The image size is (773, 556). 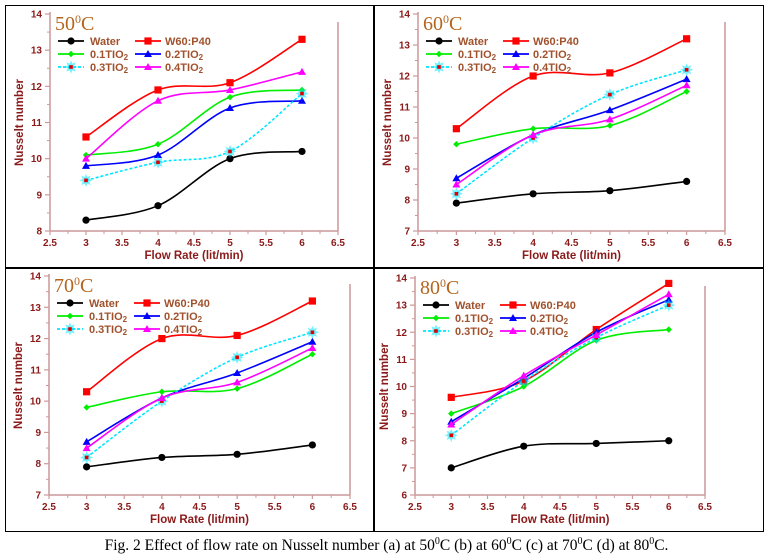 What do you see at coordinates (402, 387) in the screenshot?
I see `y-tick-label: 10` at bounding box center [402, 387].